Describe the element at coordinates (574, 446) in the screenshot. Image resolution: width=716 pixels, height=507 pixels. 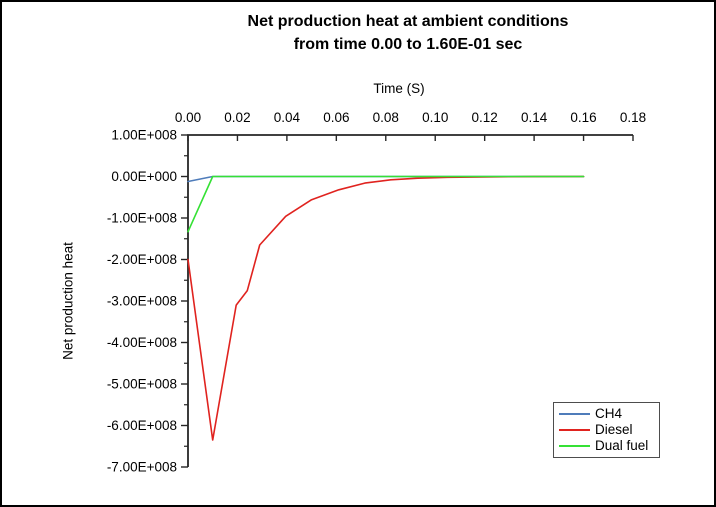
I see `legend-line-swatch-dual-fuel` at that location.